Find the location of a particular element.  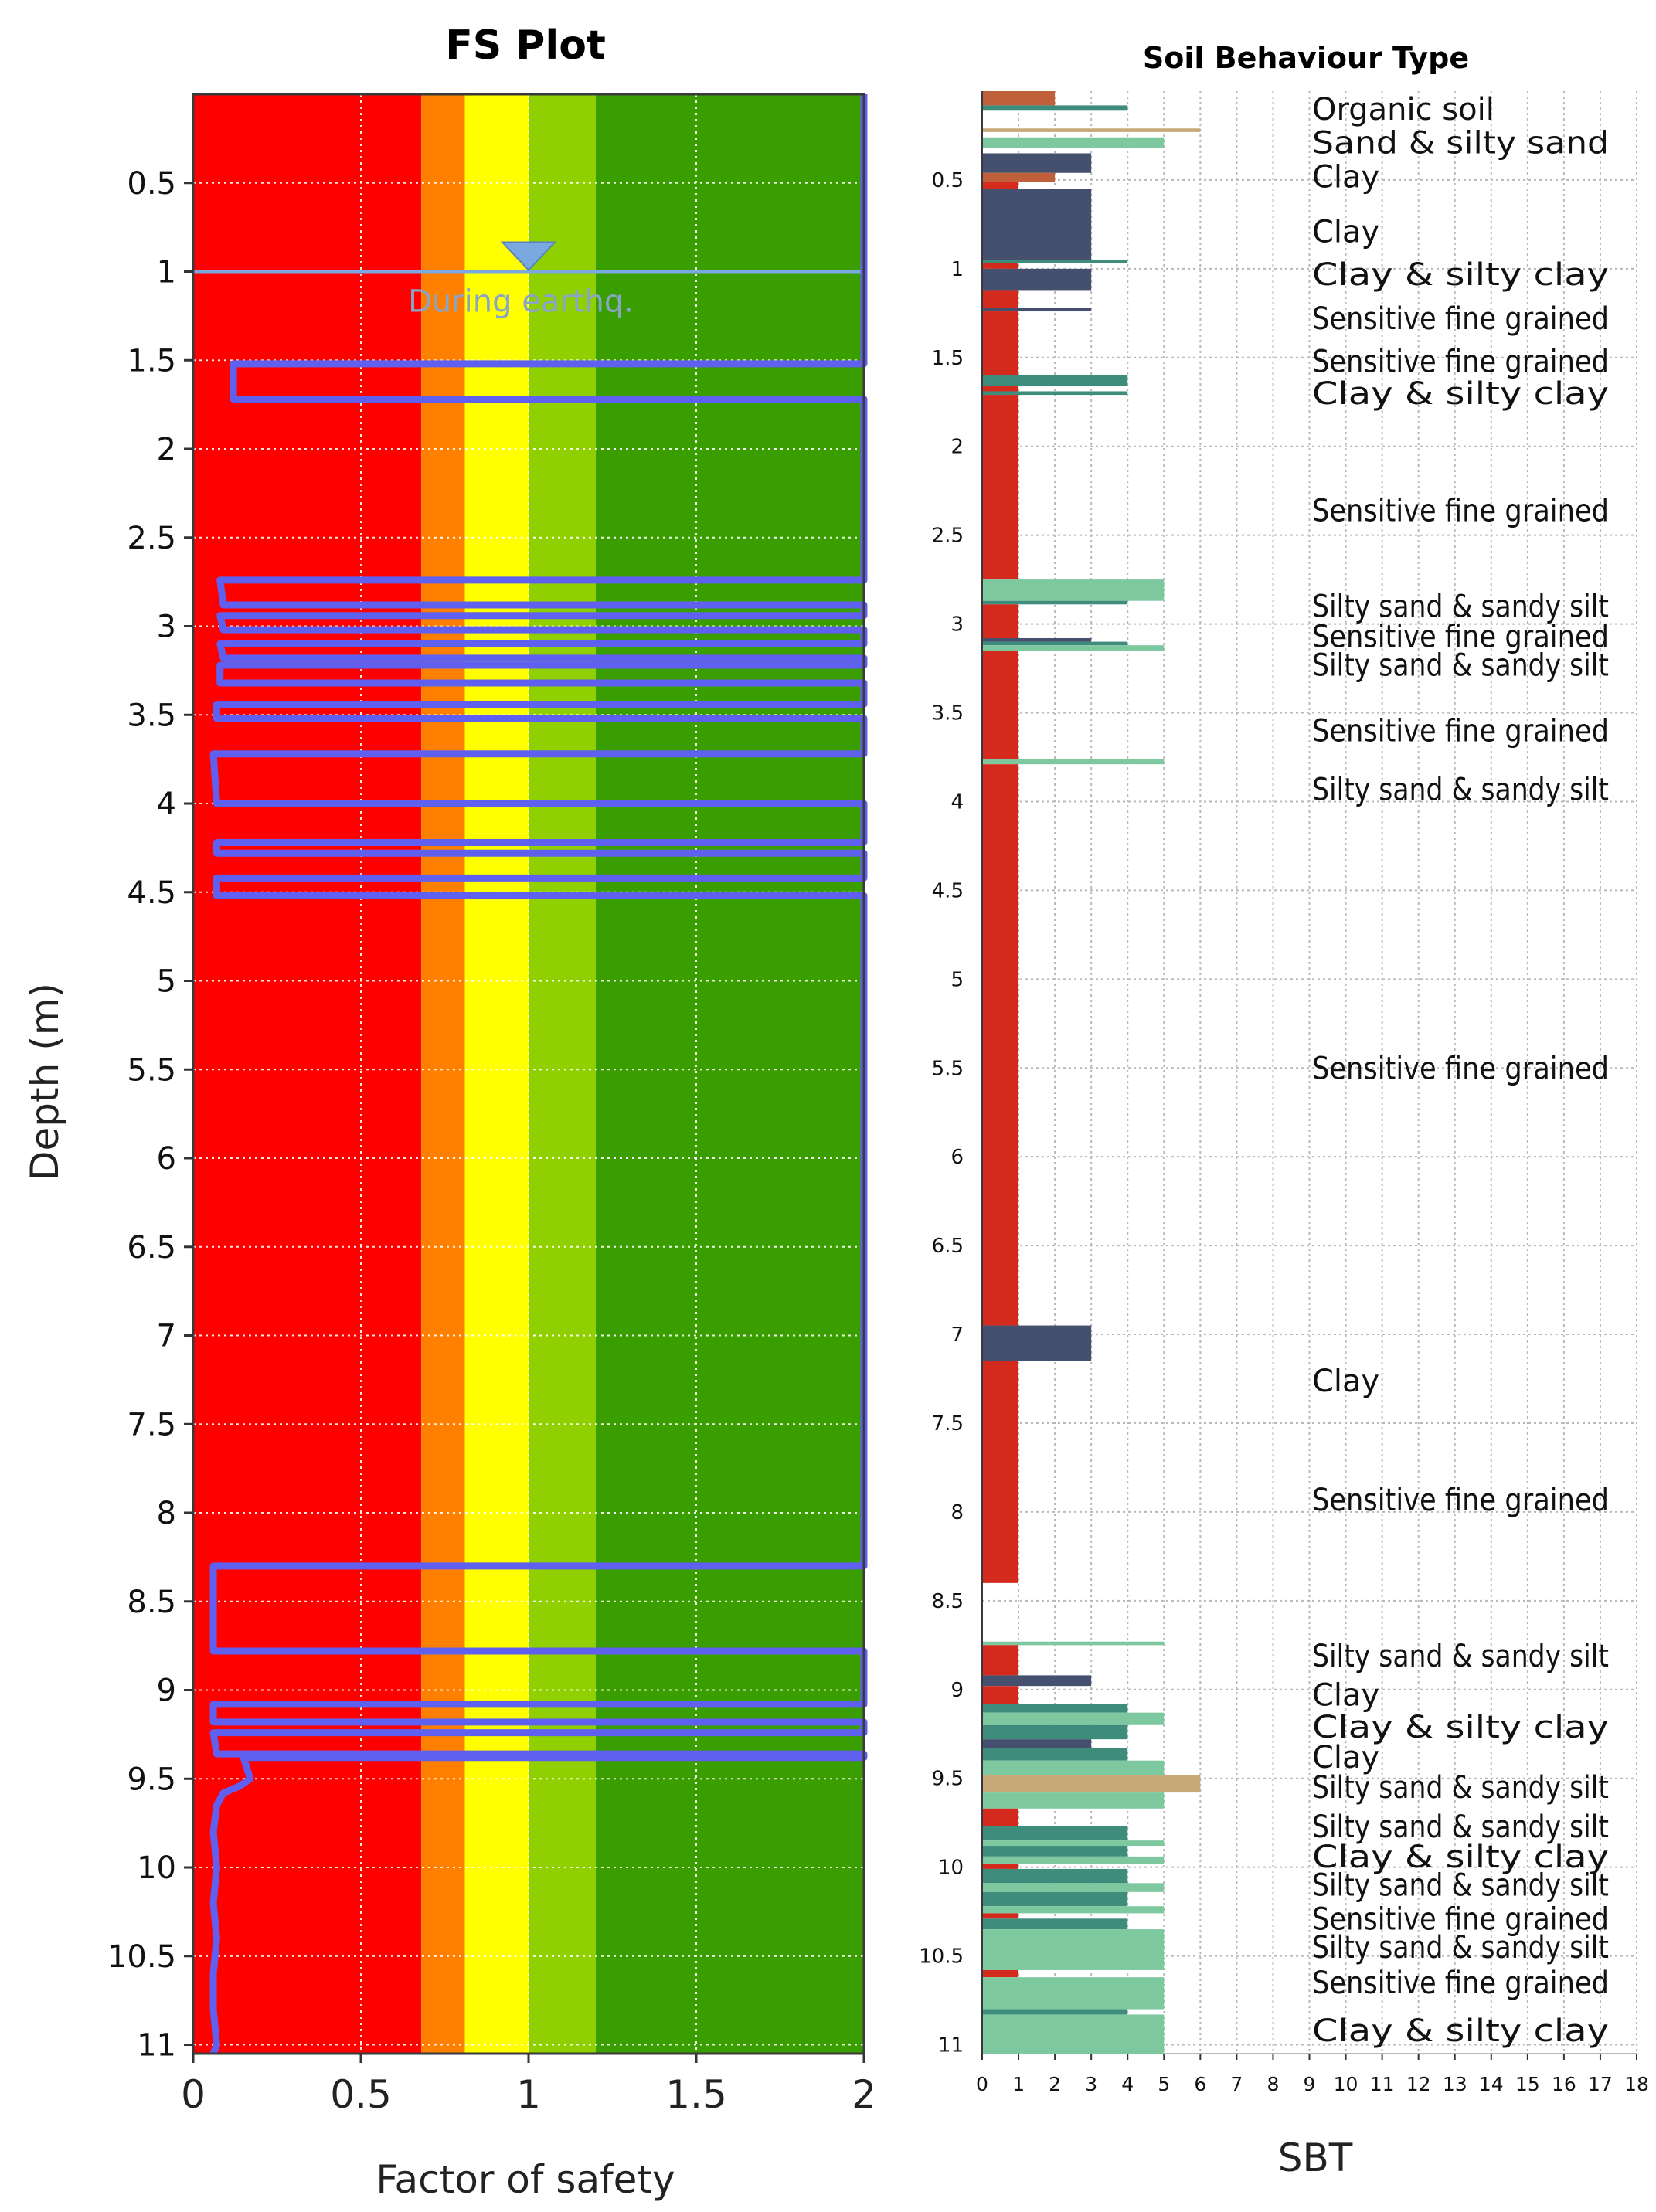

sbt-xtick-label-1: 1 is located at coordinates (1018, 2084).